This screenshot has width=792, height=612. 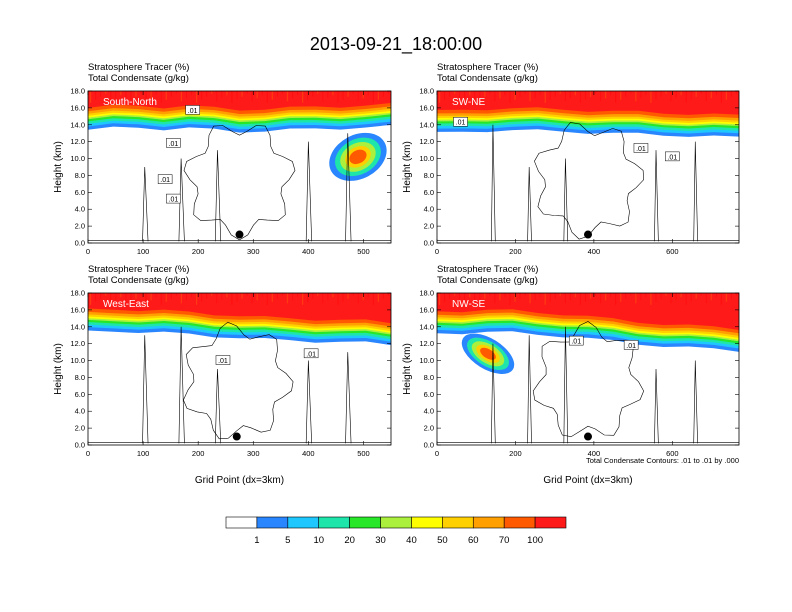 I want to click on colorbar-label: 100, so click(x=535, y=540).